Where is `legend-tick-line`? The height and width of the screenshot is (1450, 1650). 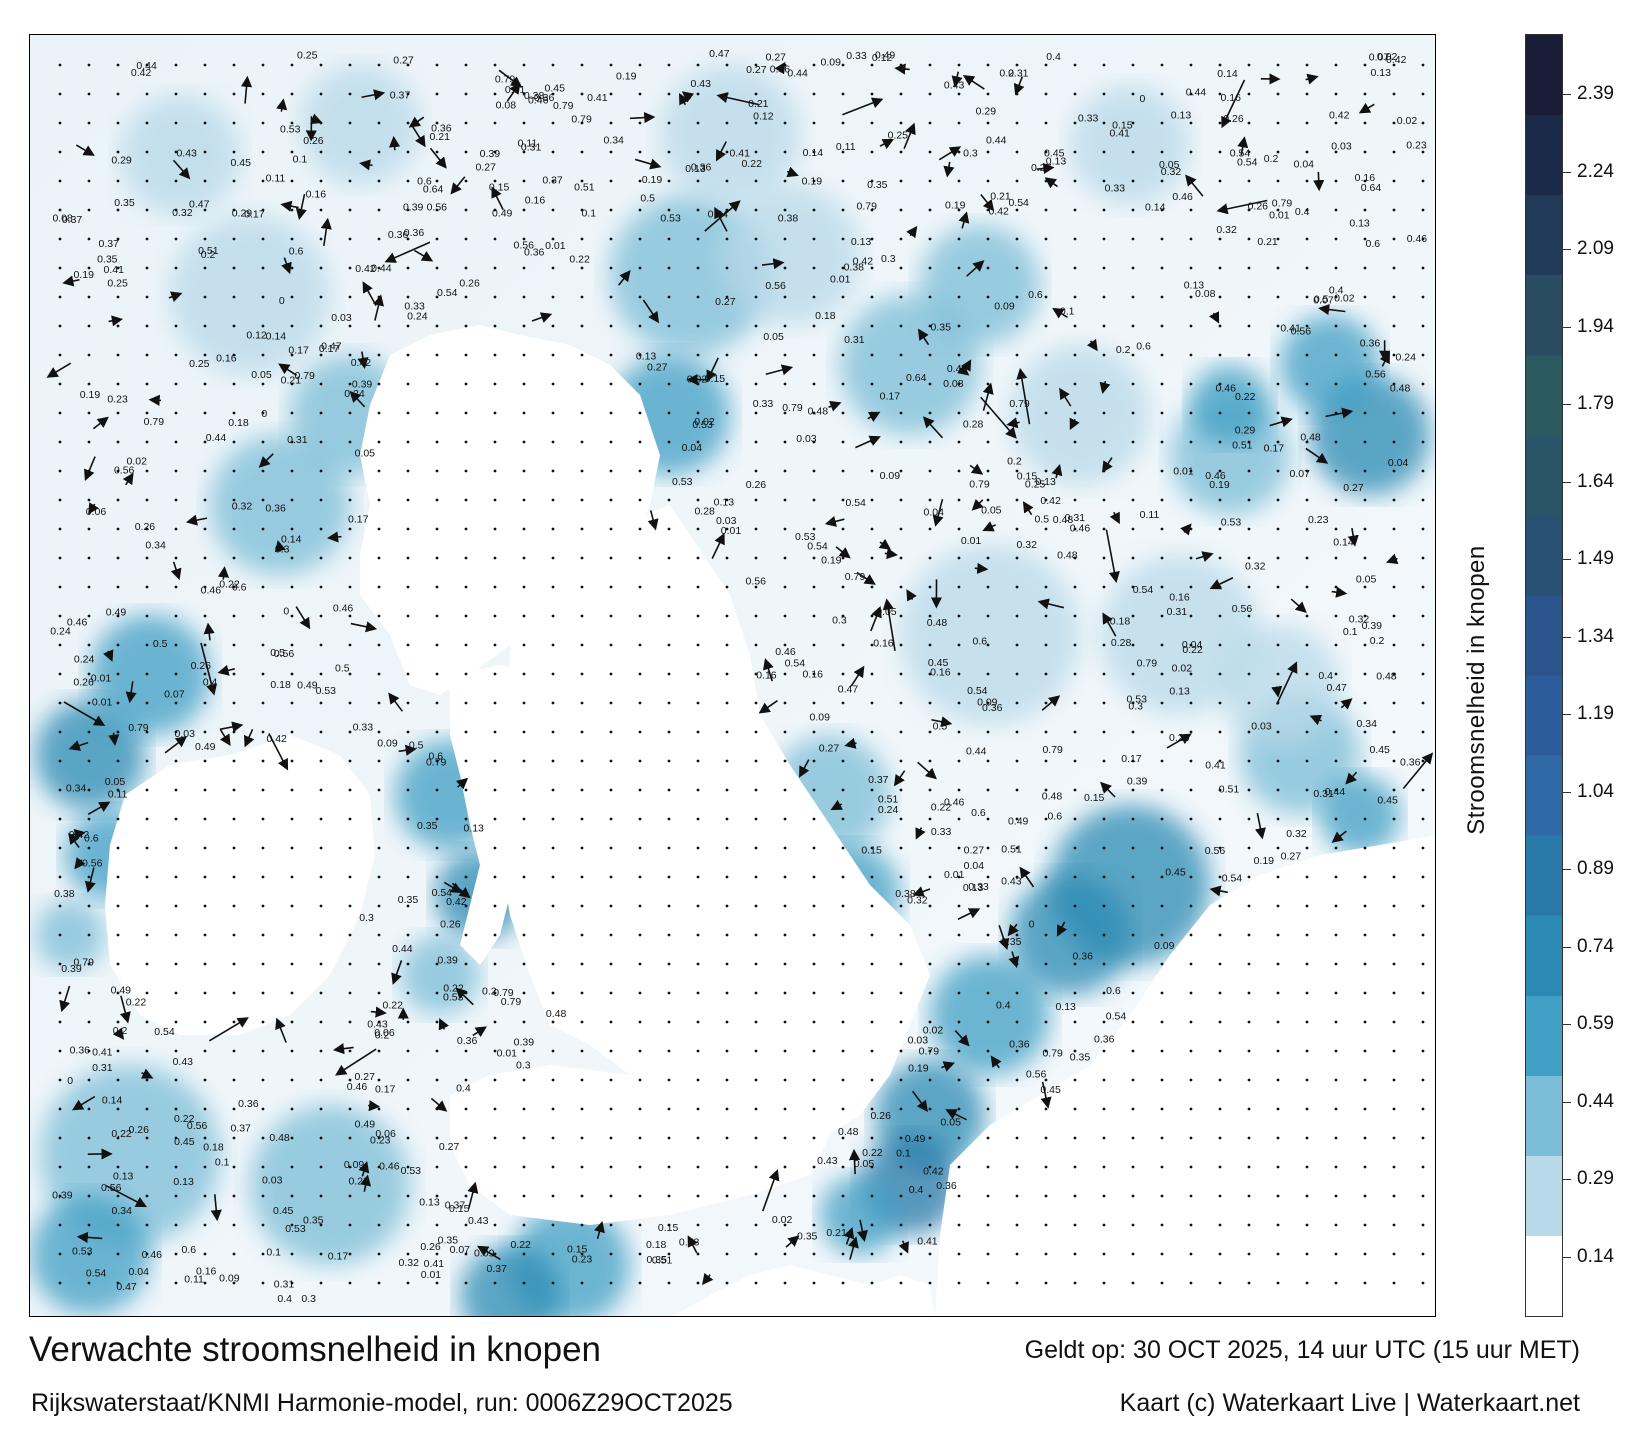
legend-tick-line is located at coordinates (1567, 172).